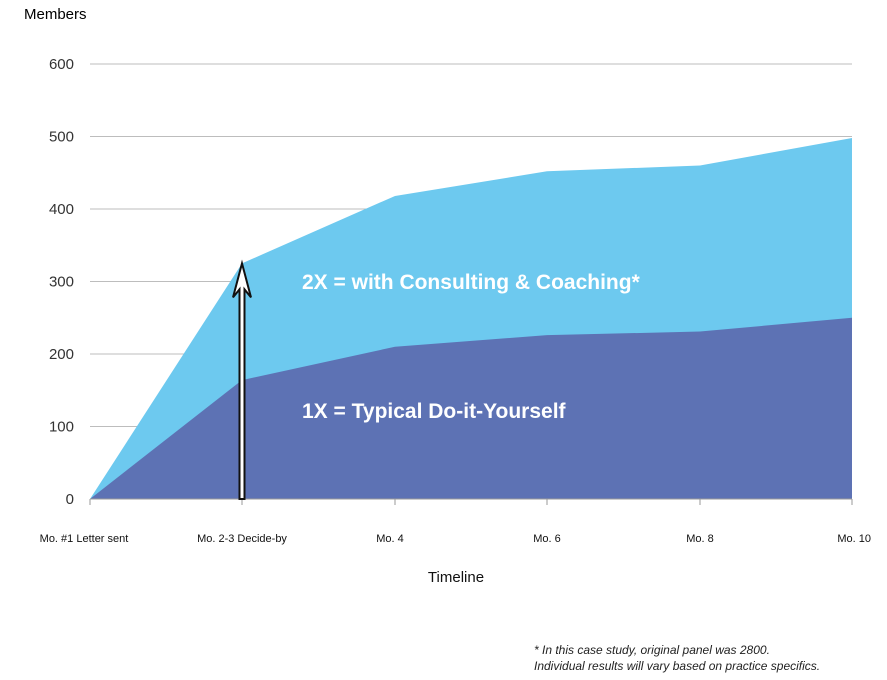 The height and width of the screenshot is (680, 887). What do you see at coordinates (456, 577) in the screenshot?
I see `x-axis-label: Timeline` at bounding box center [456, 577].